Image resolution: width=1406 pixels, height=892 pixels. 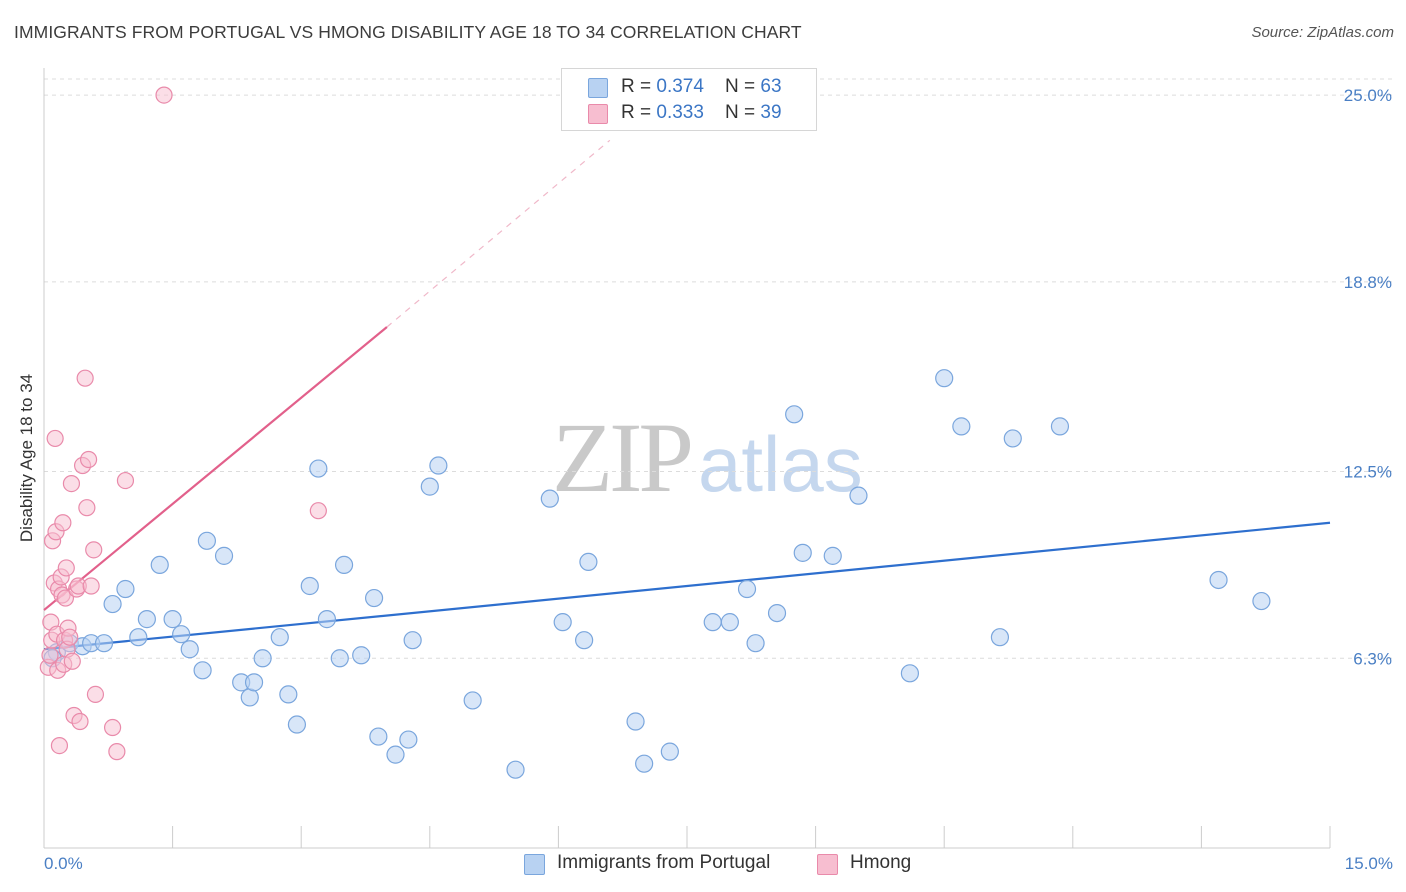 I want to click on legend-r-value: 0.333, so click(x=680, y=112).